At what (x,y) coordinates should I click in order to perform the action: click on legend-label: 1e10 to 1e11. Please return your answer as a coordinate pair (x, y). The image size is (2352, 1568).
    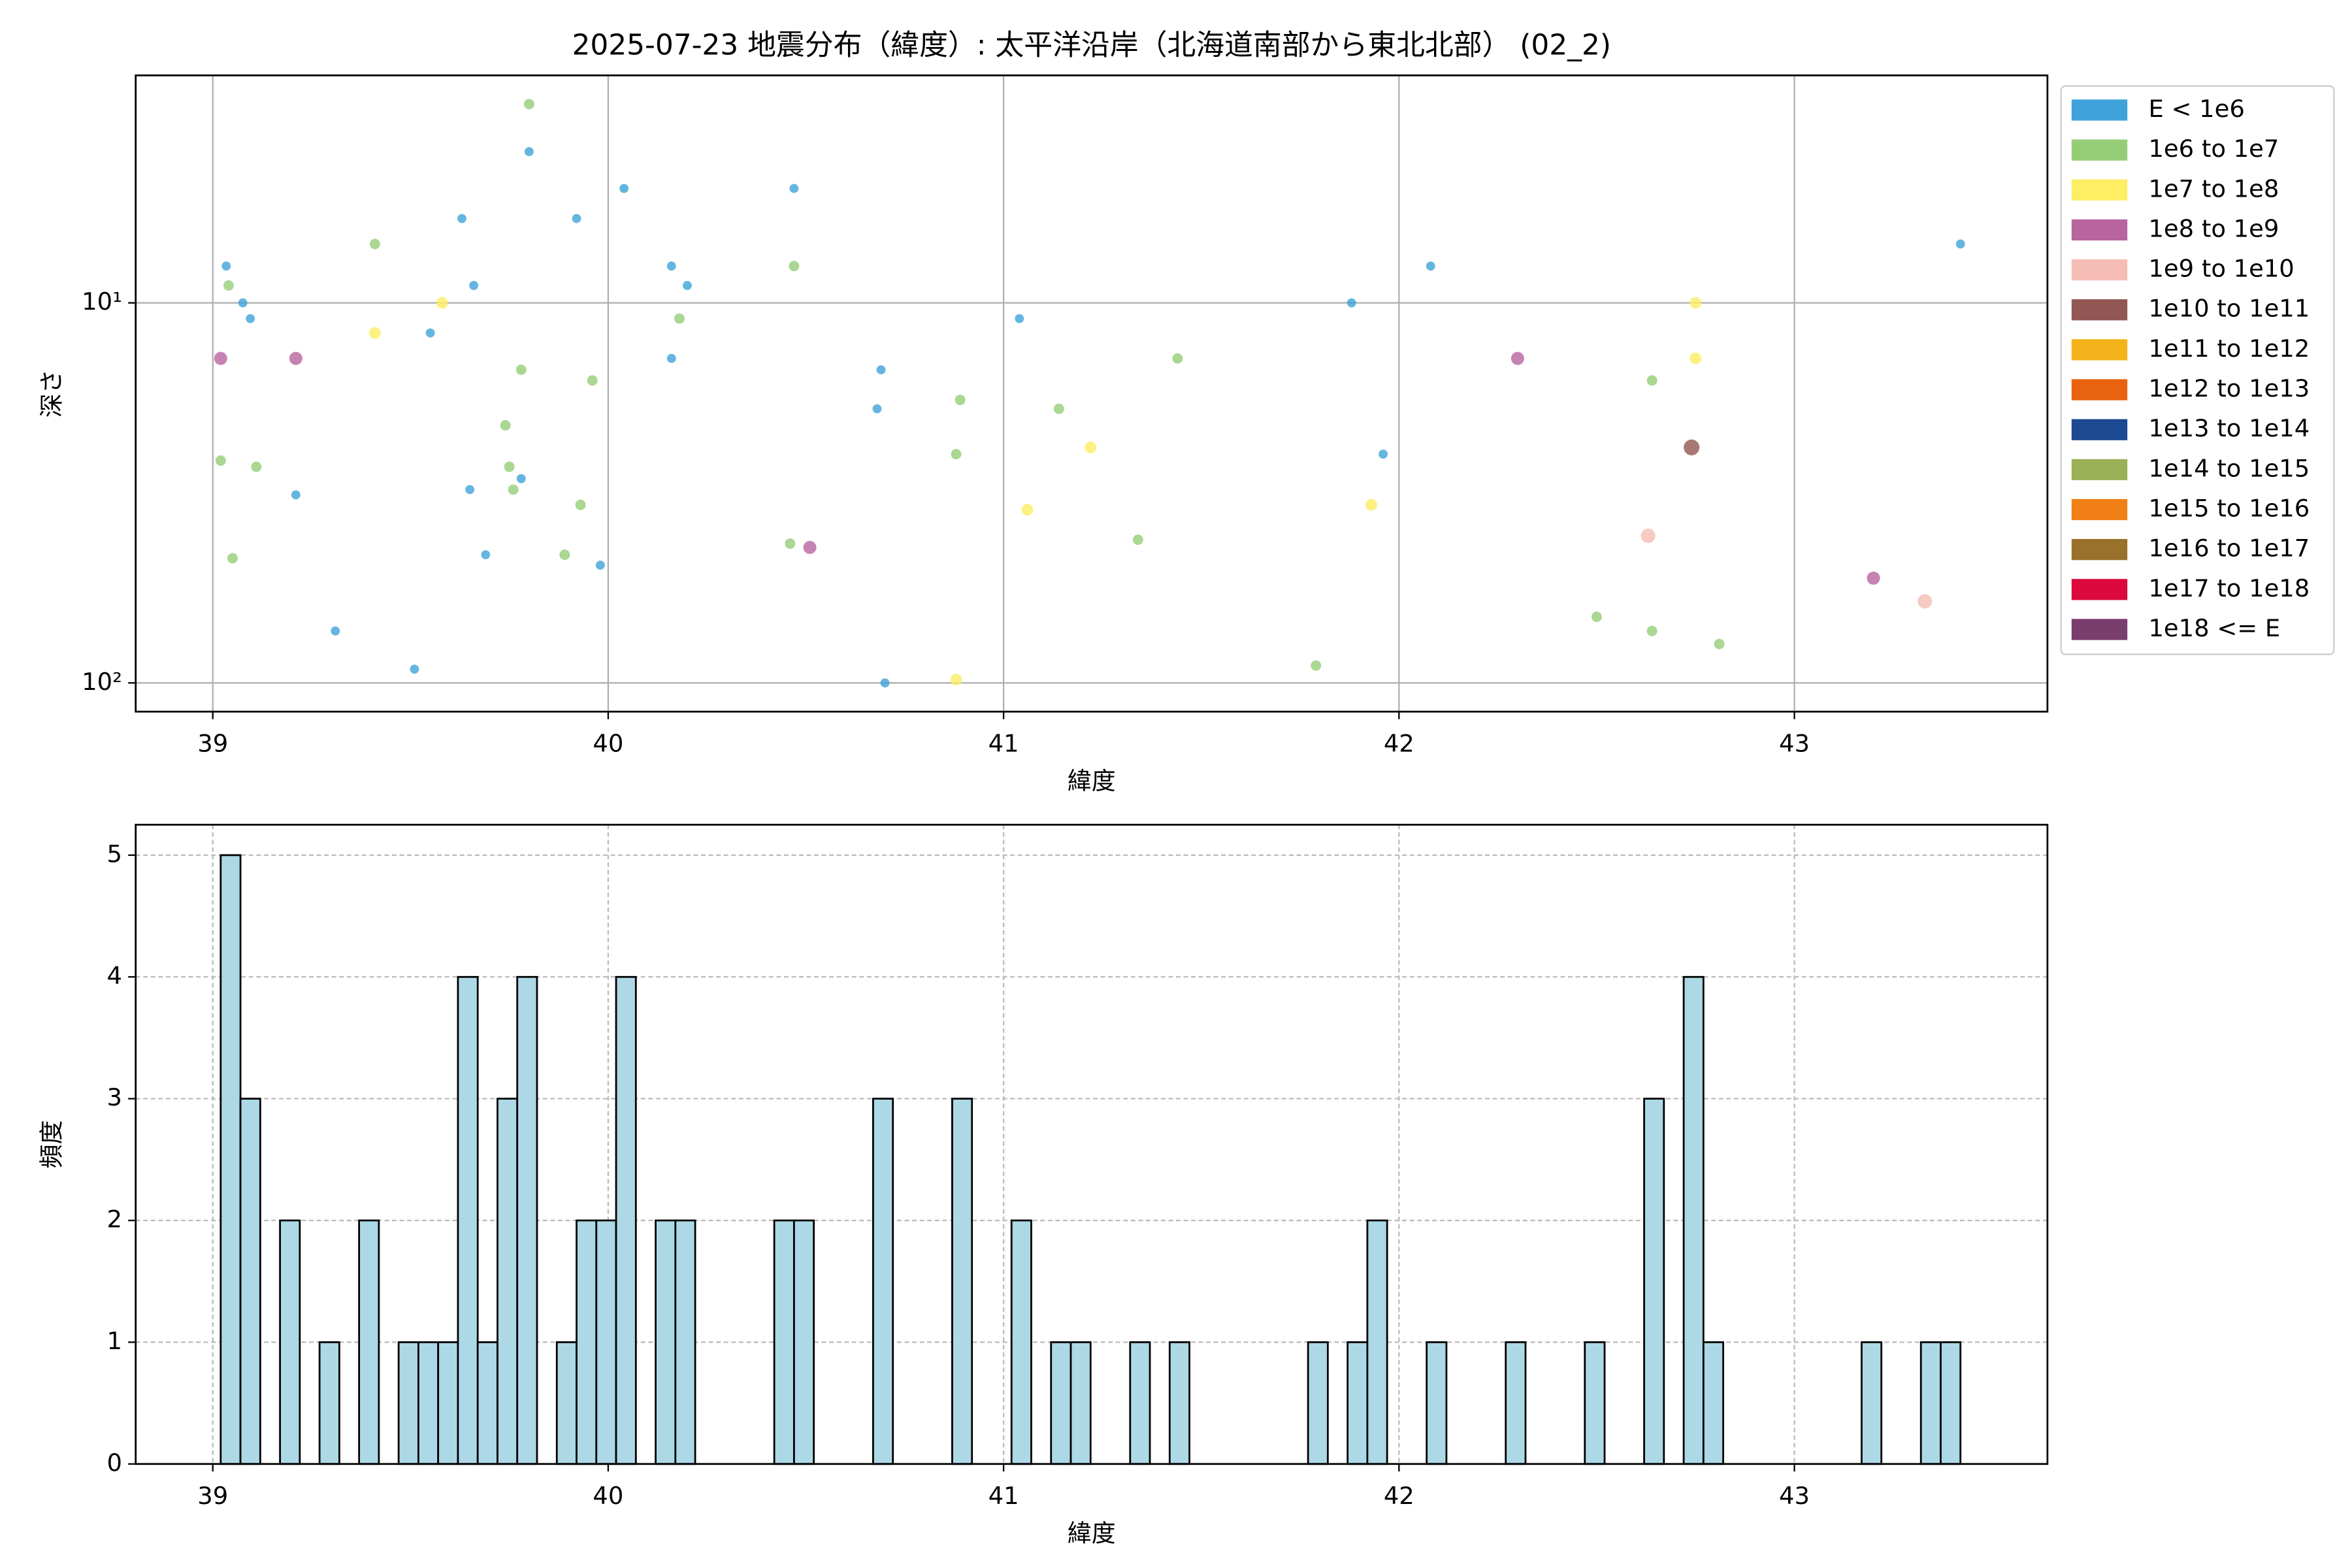
    Looking at the image, I should click on (2229, 309).